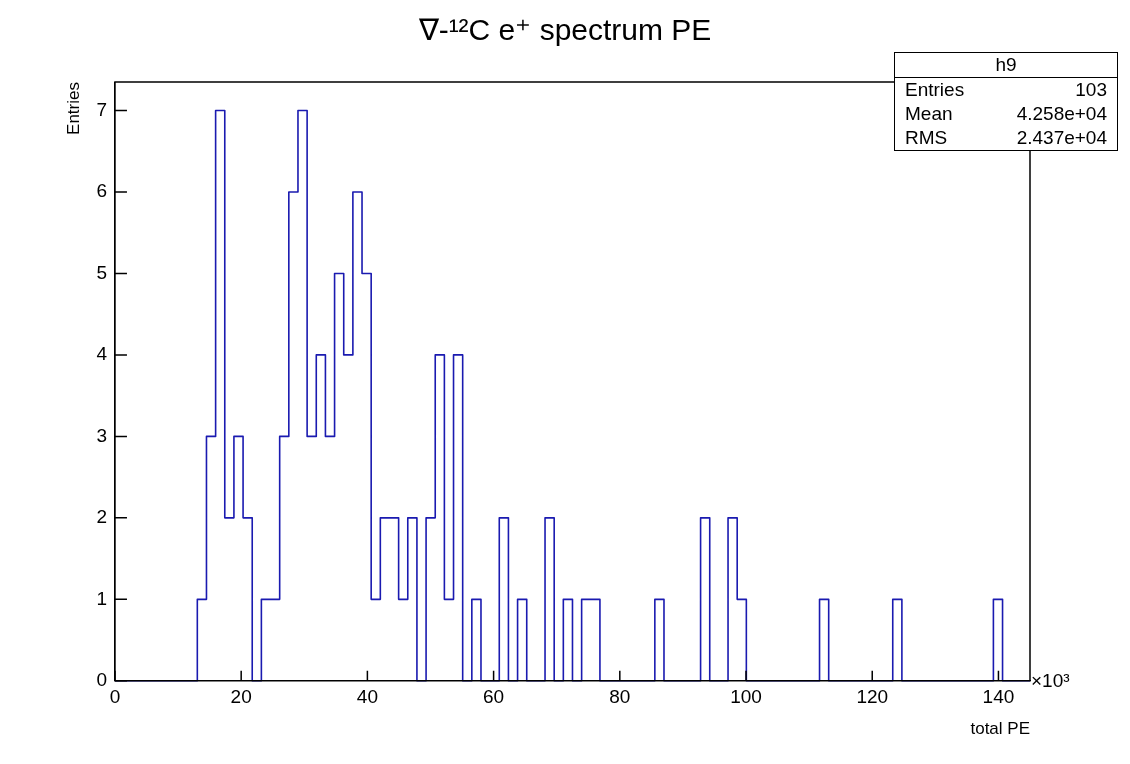 This screenshot has width=1130, height=764. Describe the element at coordinates (1061, 114) in the screenshot. I see `annotation: 4.258e+04` at that location.